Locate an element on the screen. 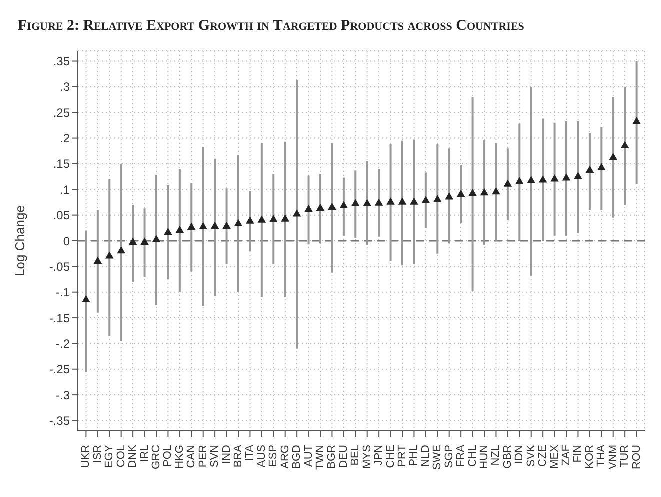  y-tick-label: .25 is located at coordinates (61, 113).